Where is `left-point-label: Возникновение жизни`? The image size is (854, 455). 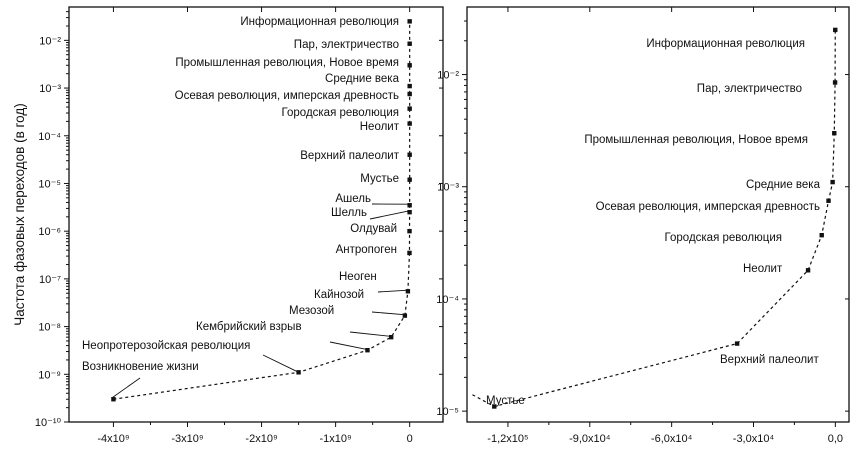
left-point-label: Возникновение жизни is located at coordinates (140, 367).